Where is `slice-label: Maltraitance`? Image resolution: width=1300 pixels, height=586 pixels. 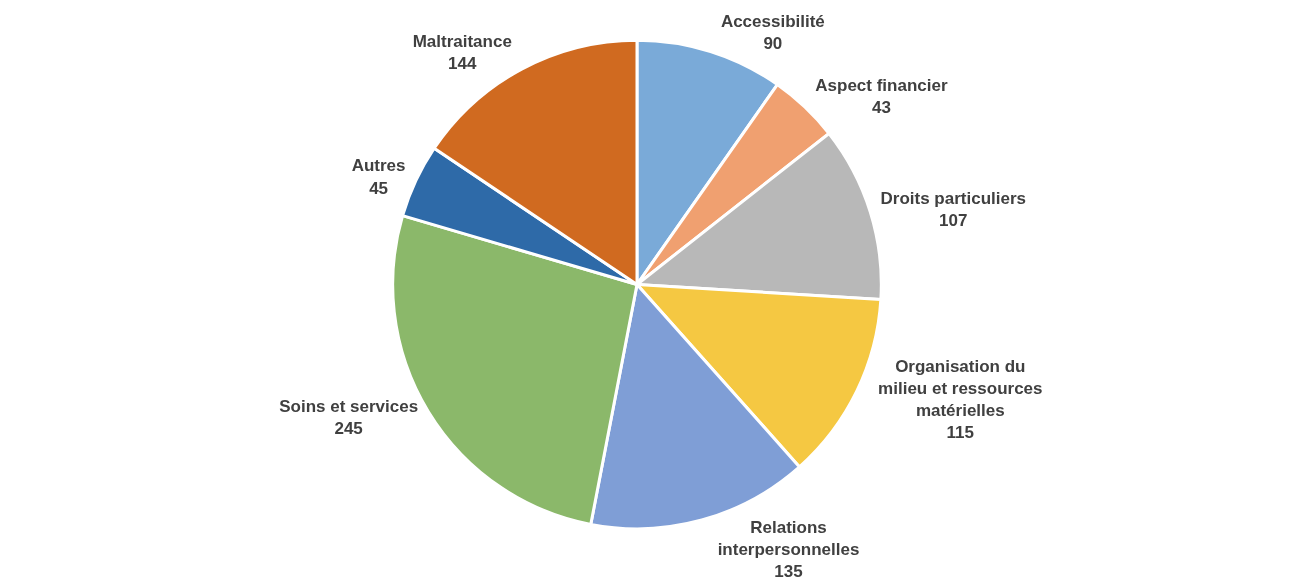
slice-label: Maltraitance is located at coordinates (462, 42).